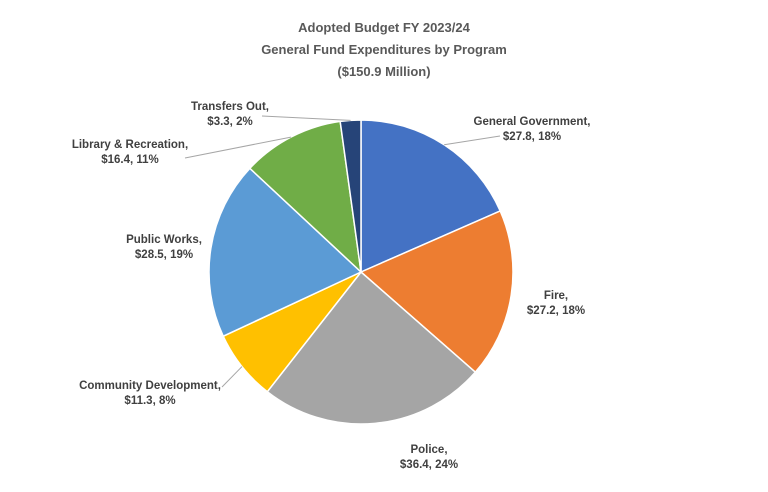 The image size is (768, 492). Describe the element at coordinates (429, 465) in the screenshot. I see `slice-label-value: $36.4, 24%` at that location.